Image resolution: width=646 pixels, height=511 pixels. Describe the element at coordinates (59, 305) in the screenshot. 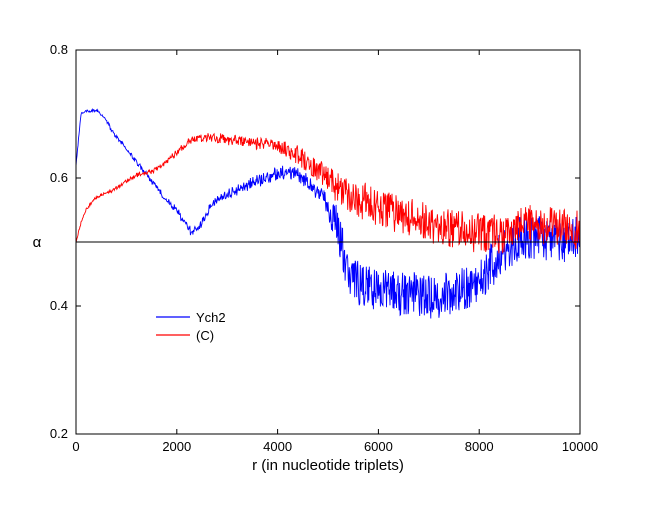

I see `y-tick-label: 0.4` at that location.